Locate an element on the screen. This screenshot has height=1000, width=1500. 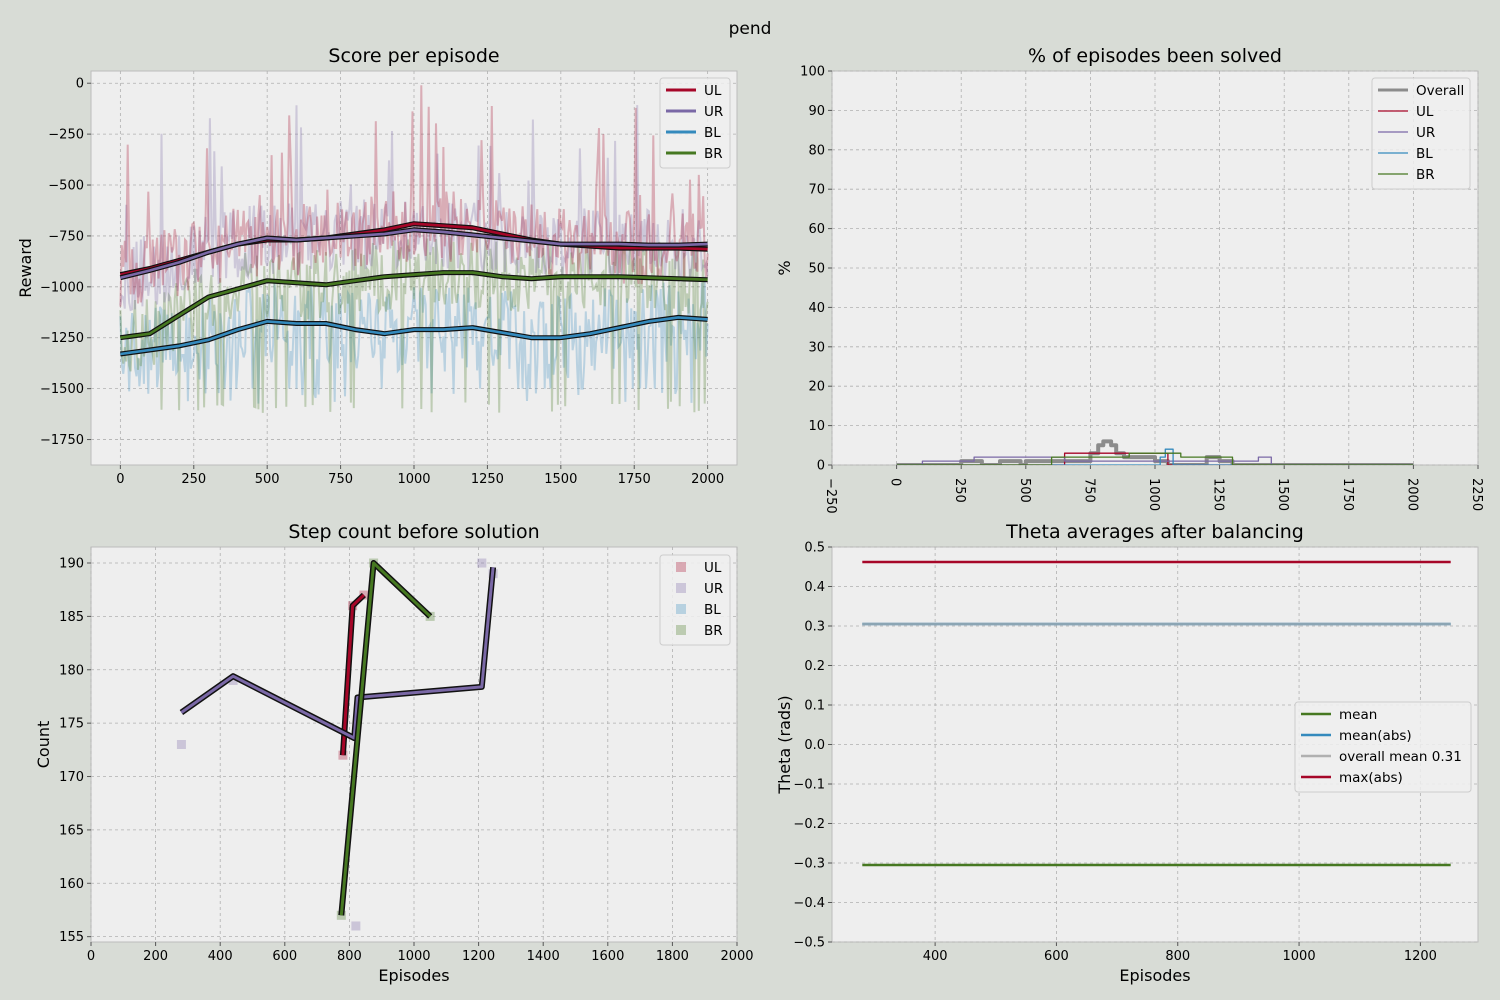
theta-y-tick-label: −0.3 is located at coordinates (809, 864).